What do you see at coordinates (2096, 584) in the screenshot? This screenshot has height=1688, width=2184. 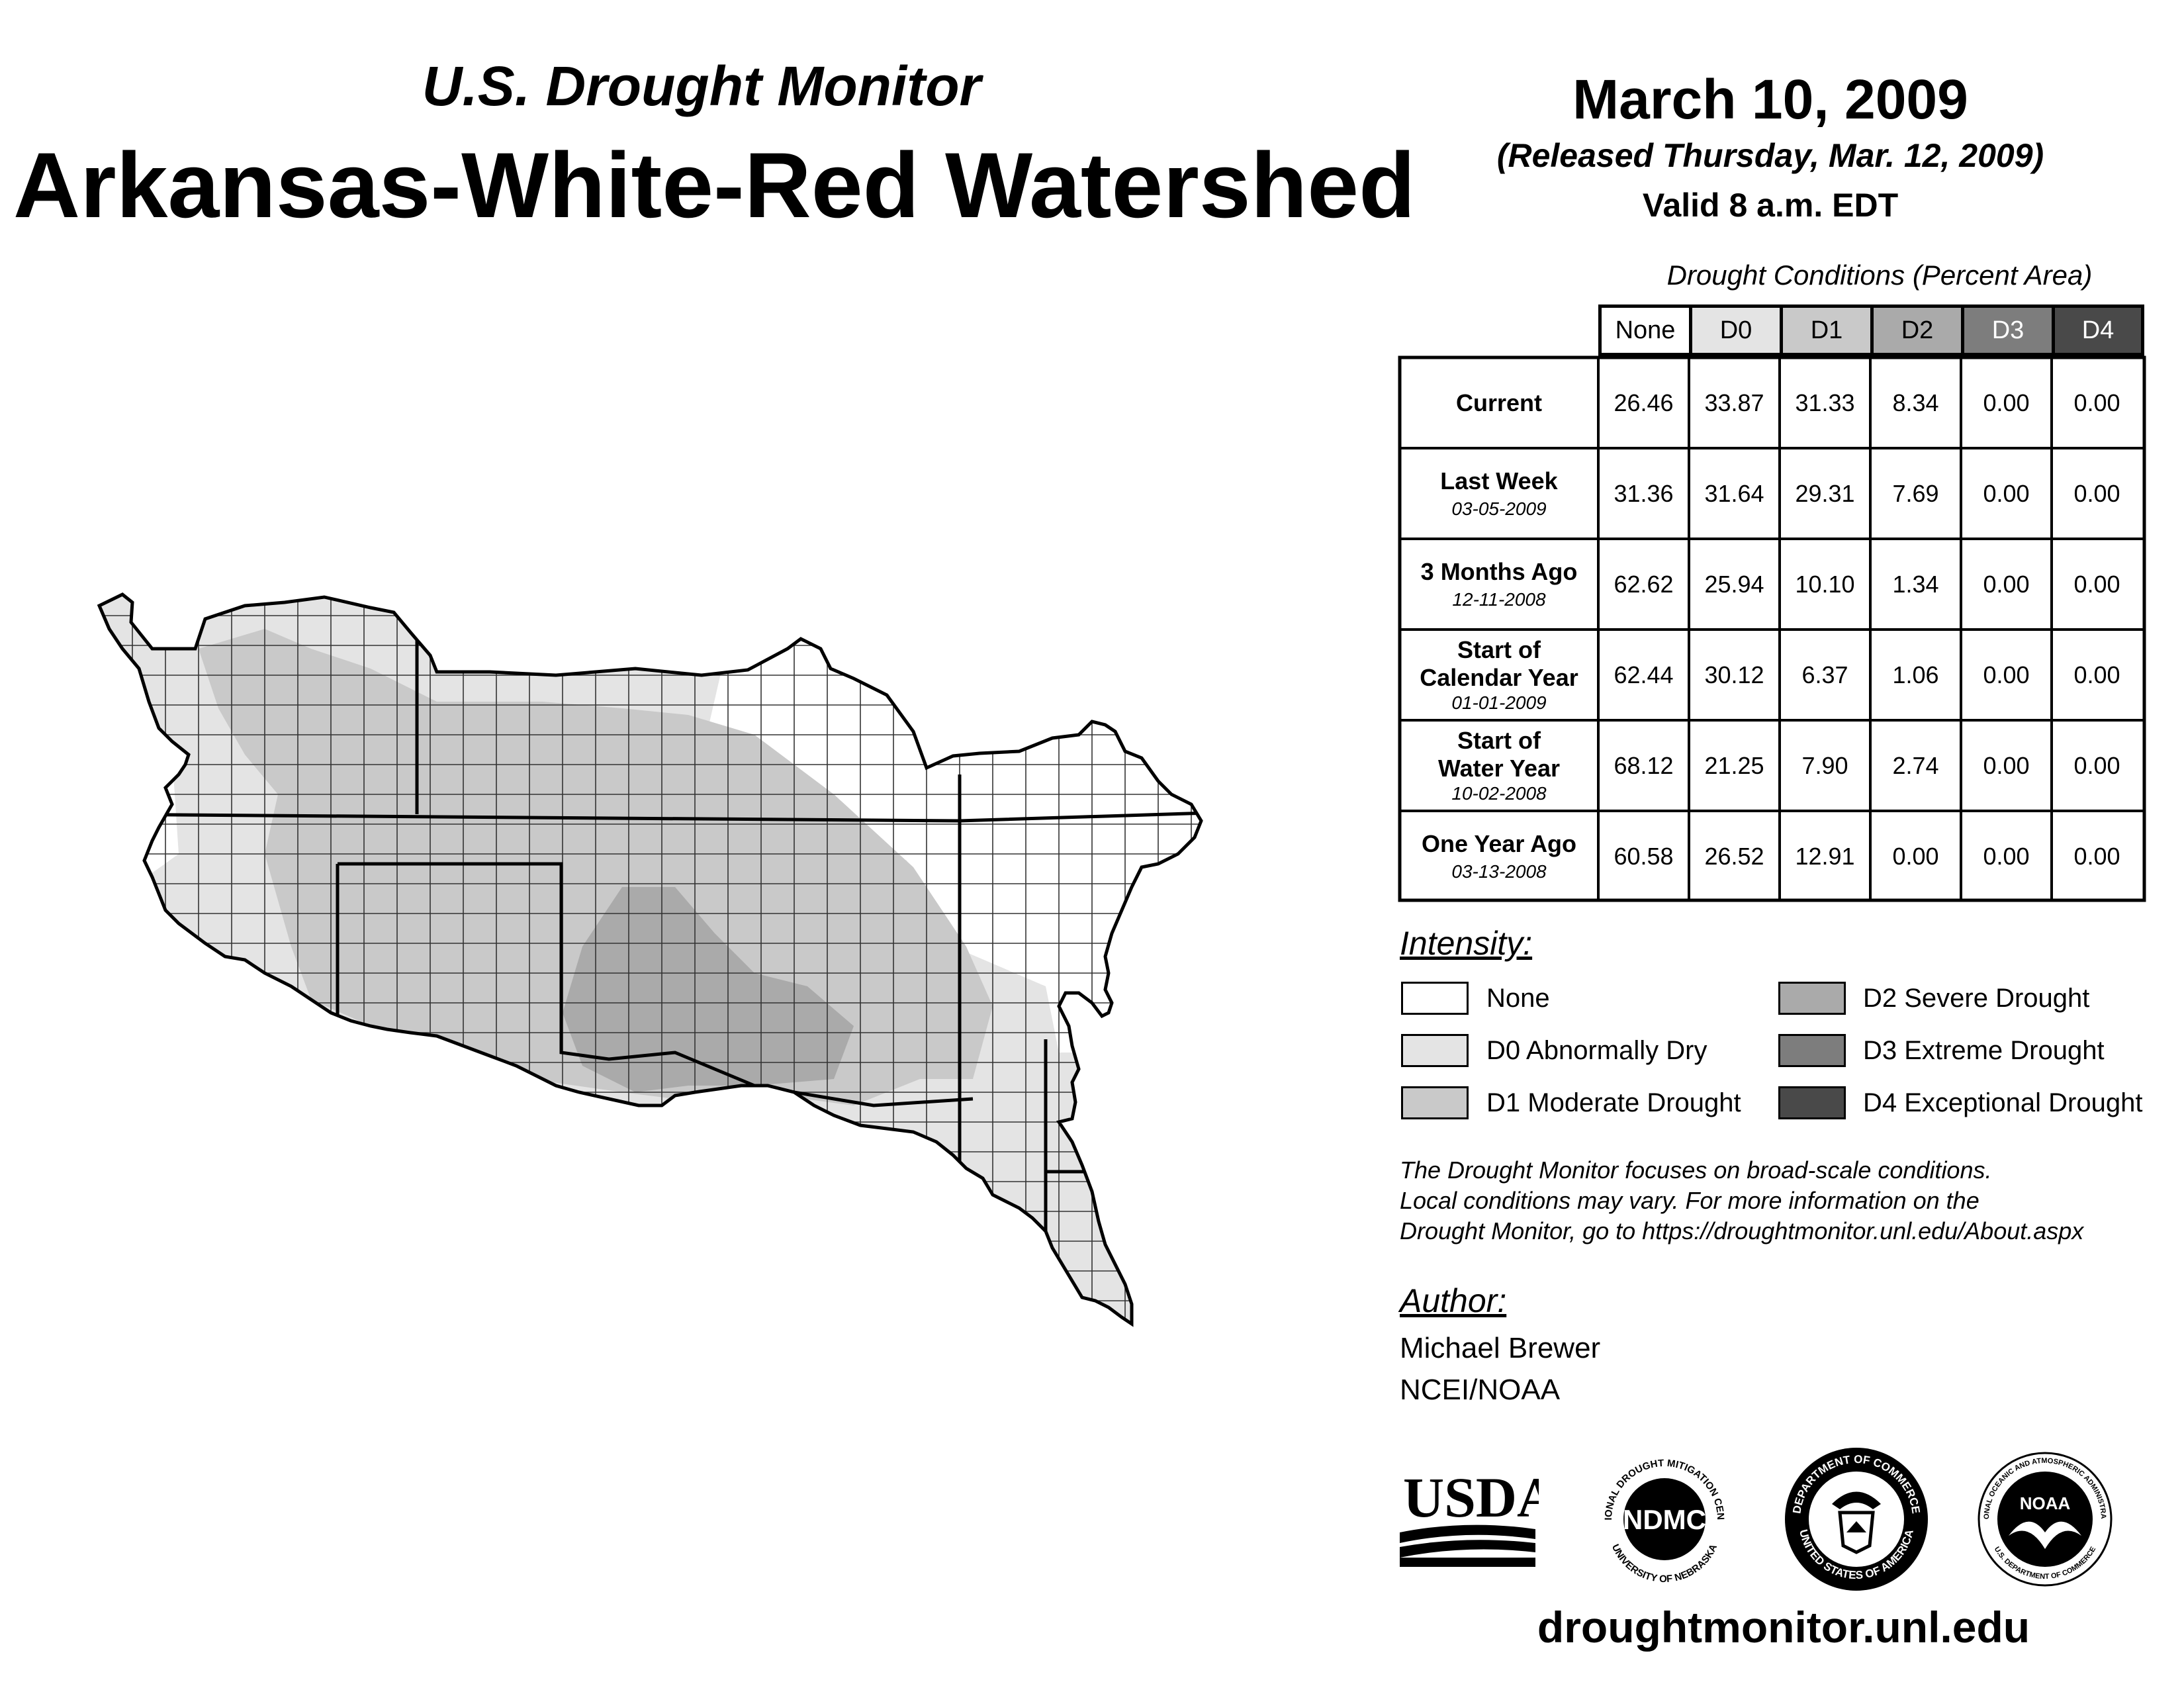 I see `cell-3-months-d4: 0.00` at bounding box center [2096, 584].